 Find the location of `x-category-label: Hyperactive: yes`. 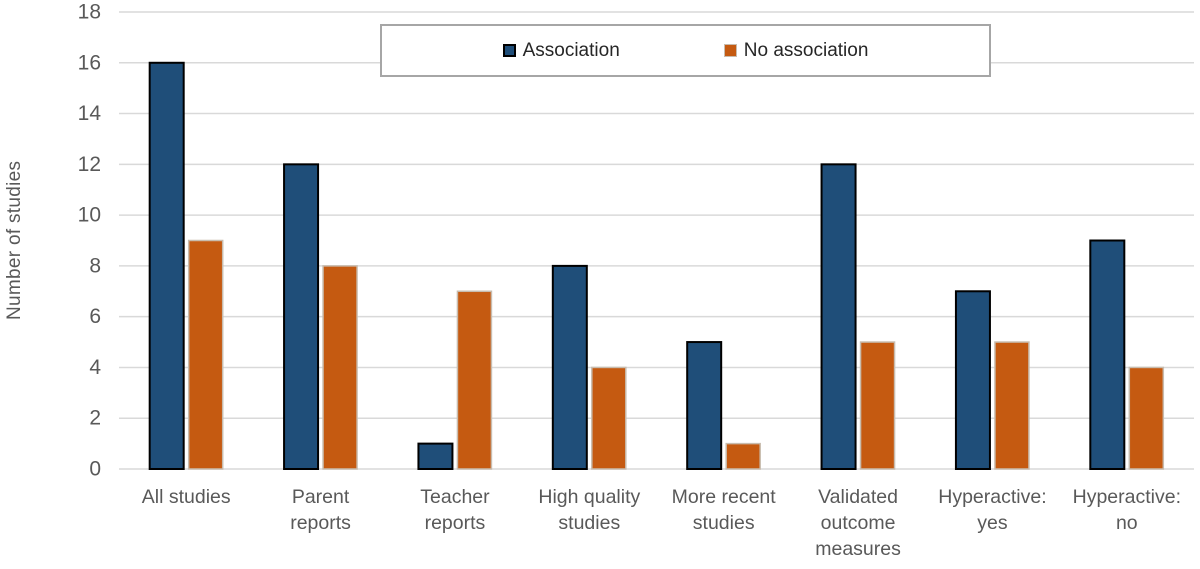

x-category-label: Hyperactive: yes is located at coordinates (992, 510).